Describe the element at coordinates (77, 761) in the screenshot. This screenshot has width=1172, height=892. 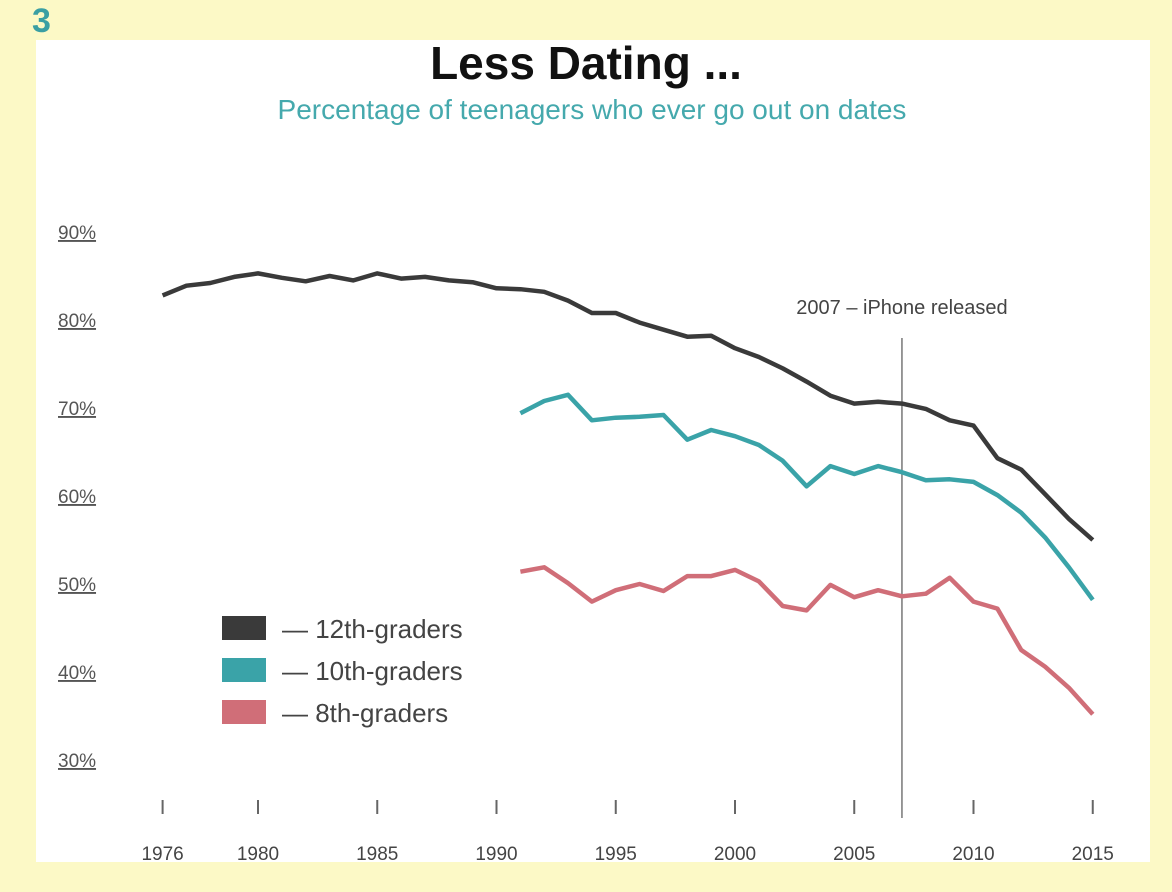
I see `y-tick-label: 30%` at that location.